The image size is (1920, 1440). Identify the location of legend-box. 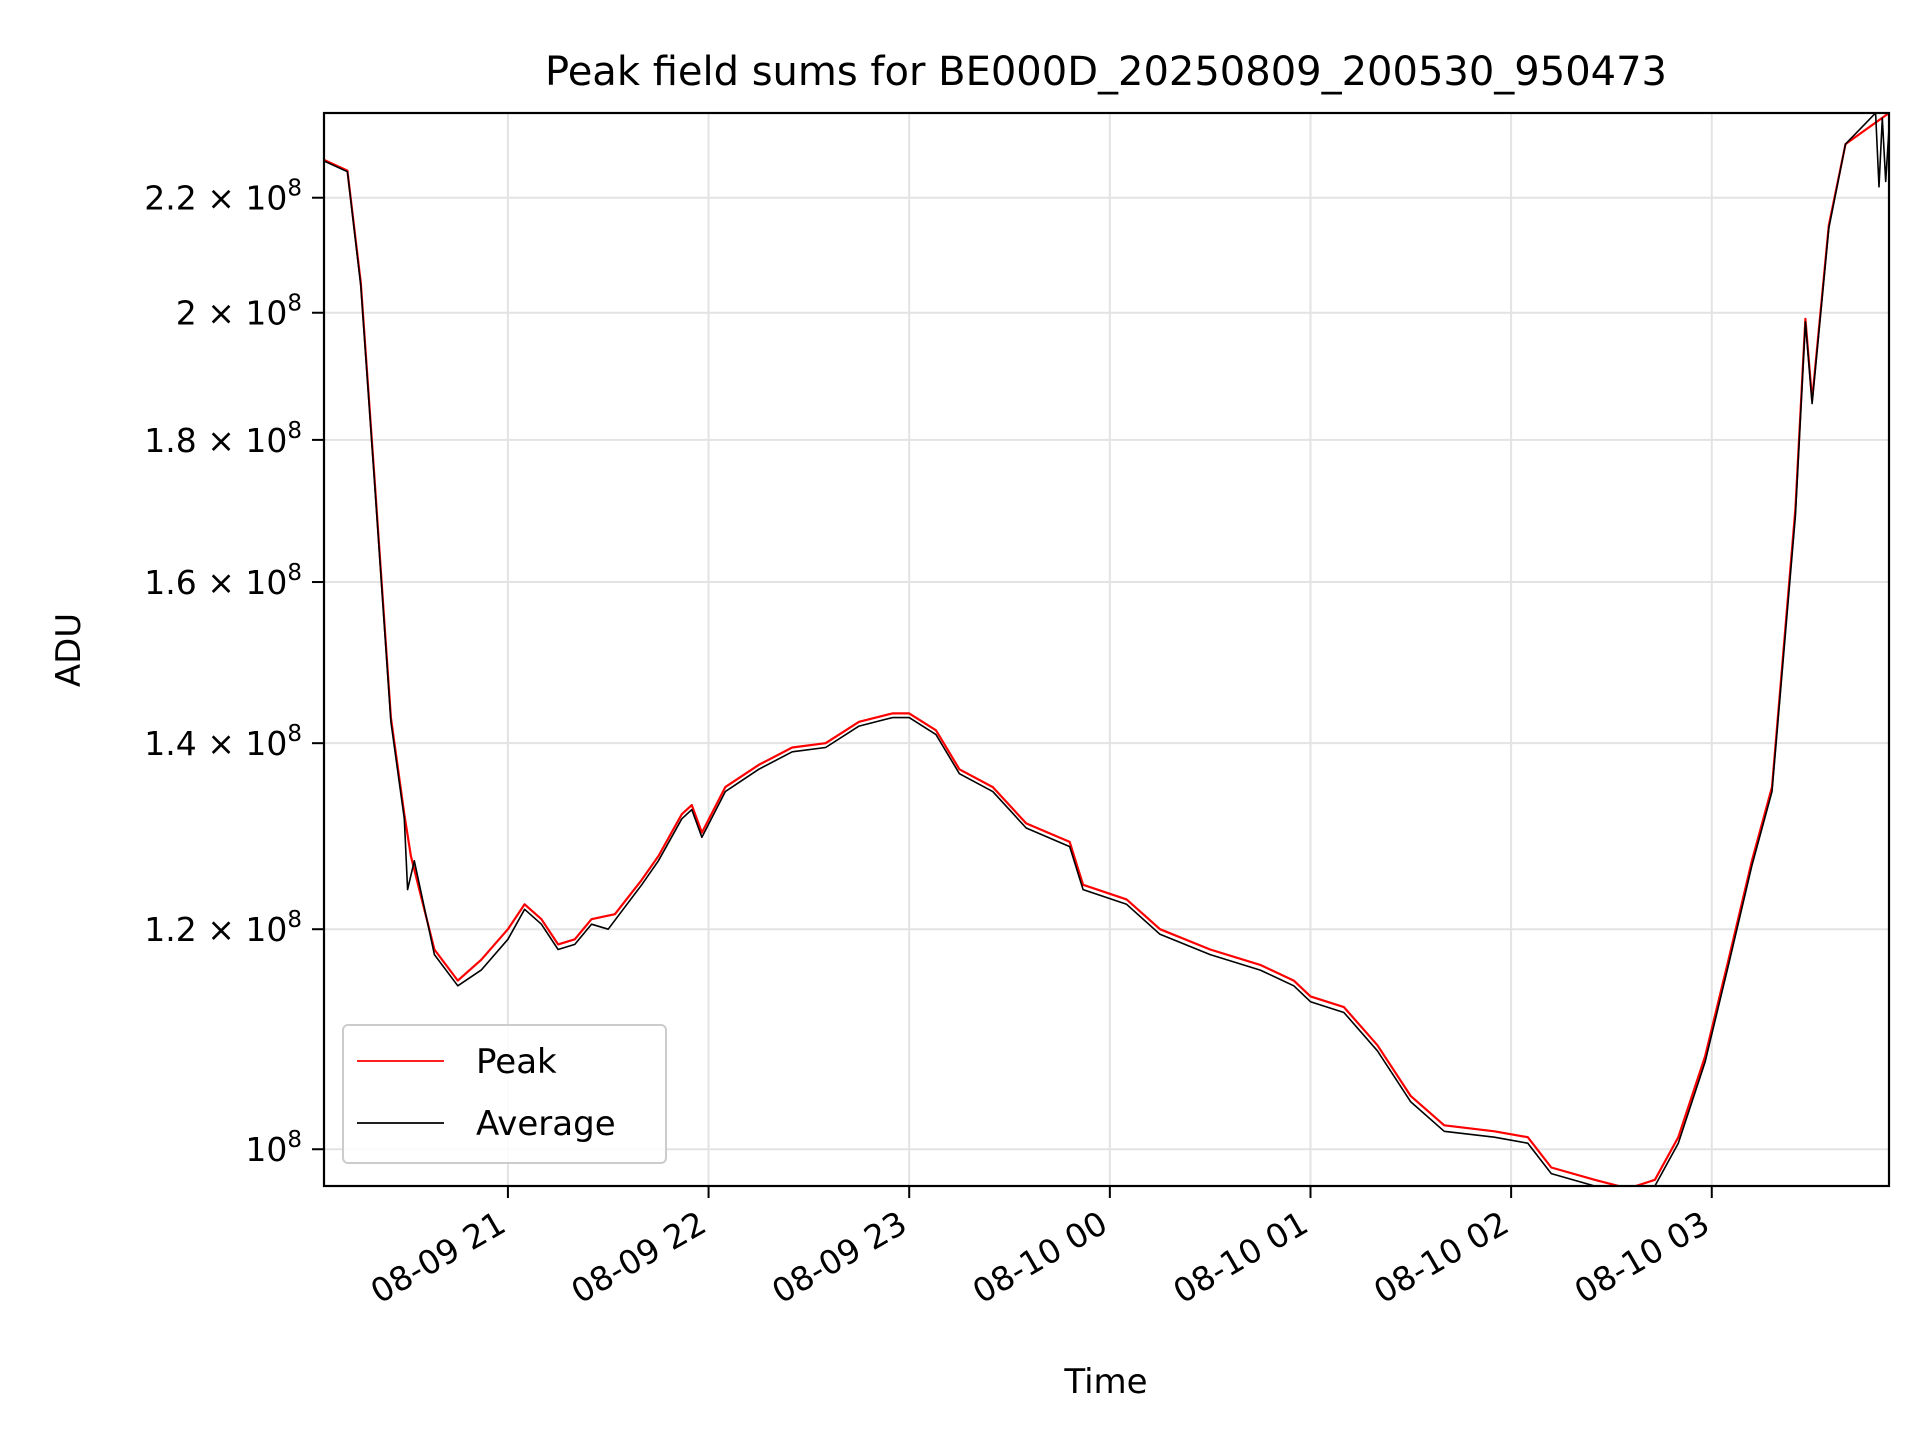
(504, 1094).